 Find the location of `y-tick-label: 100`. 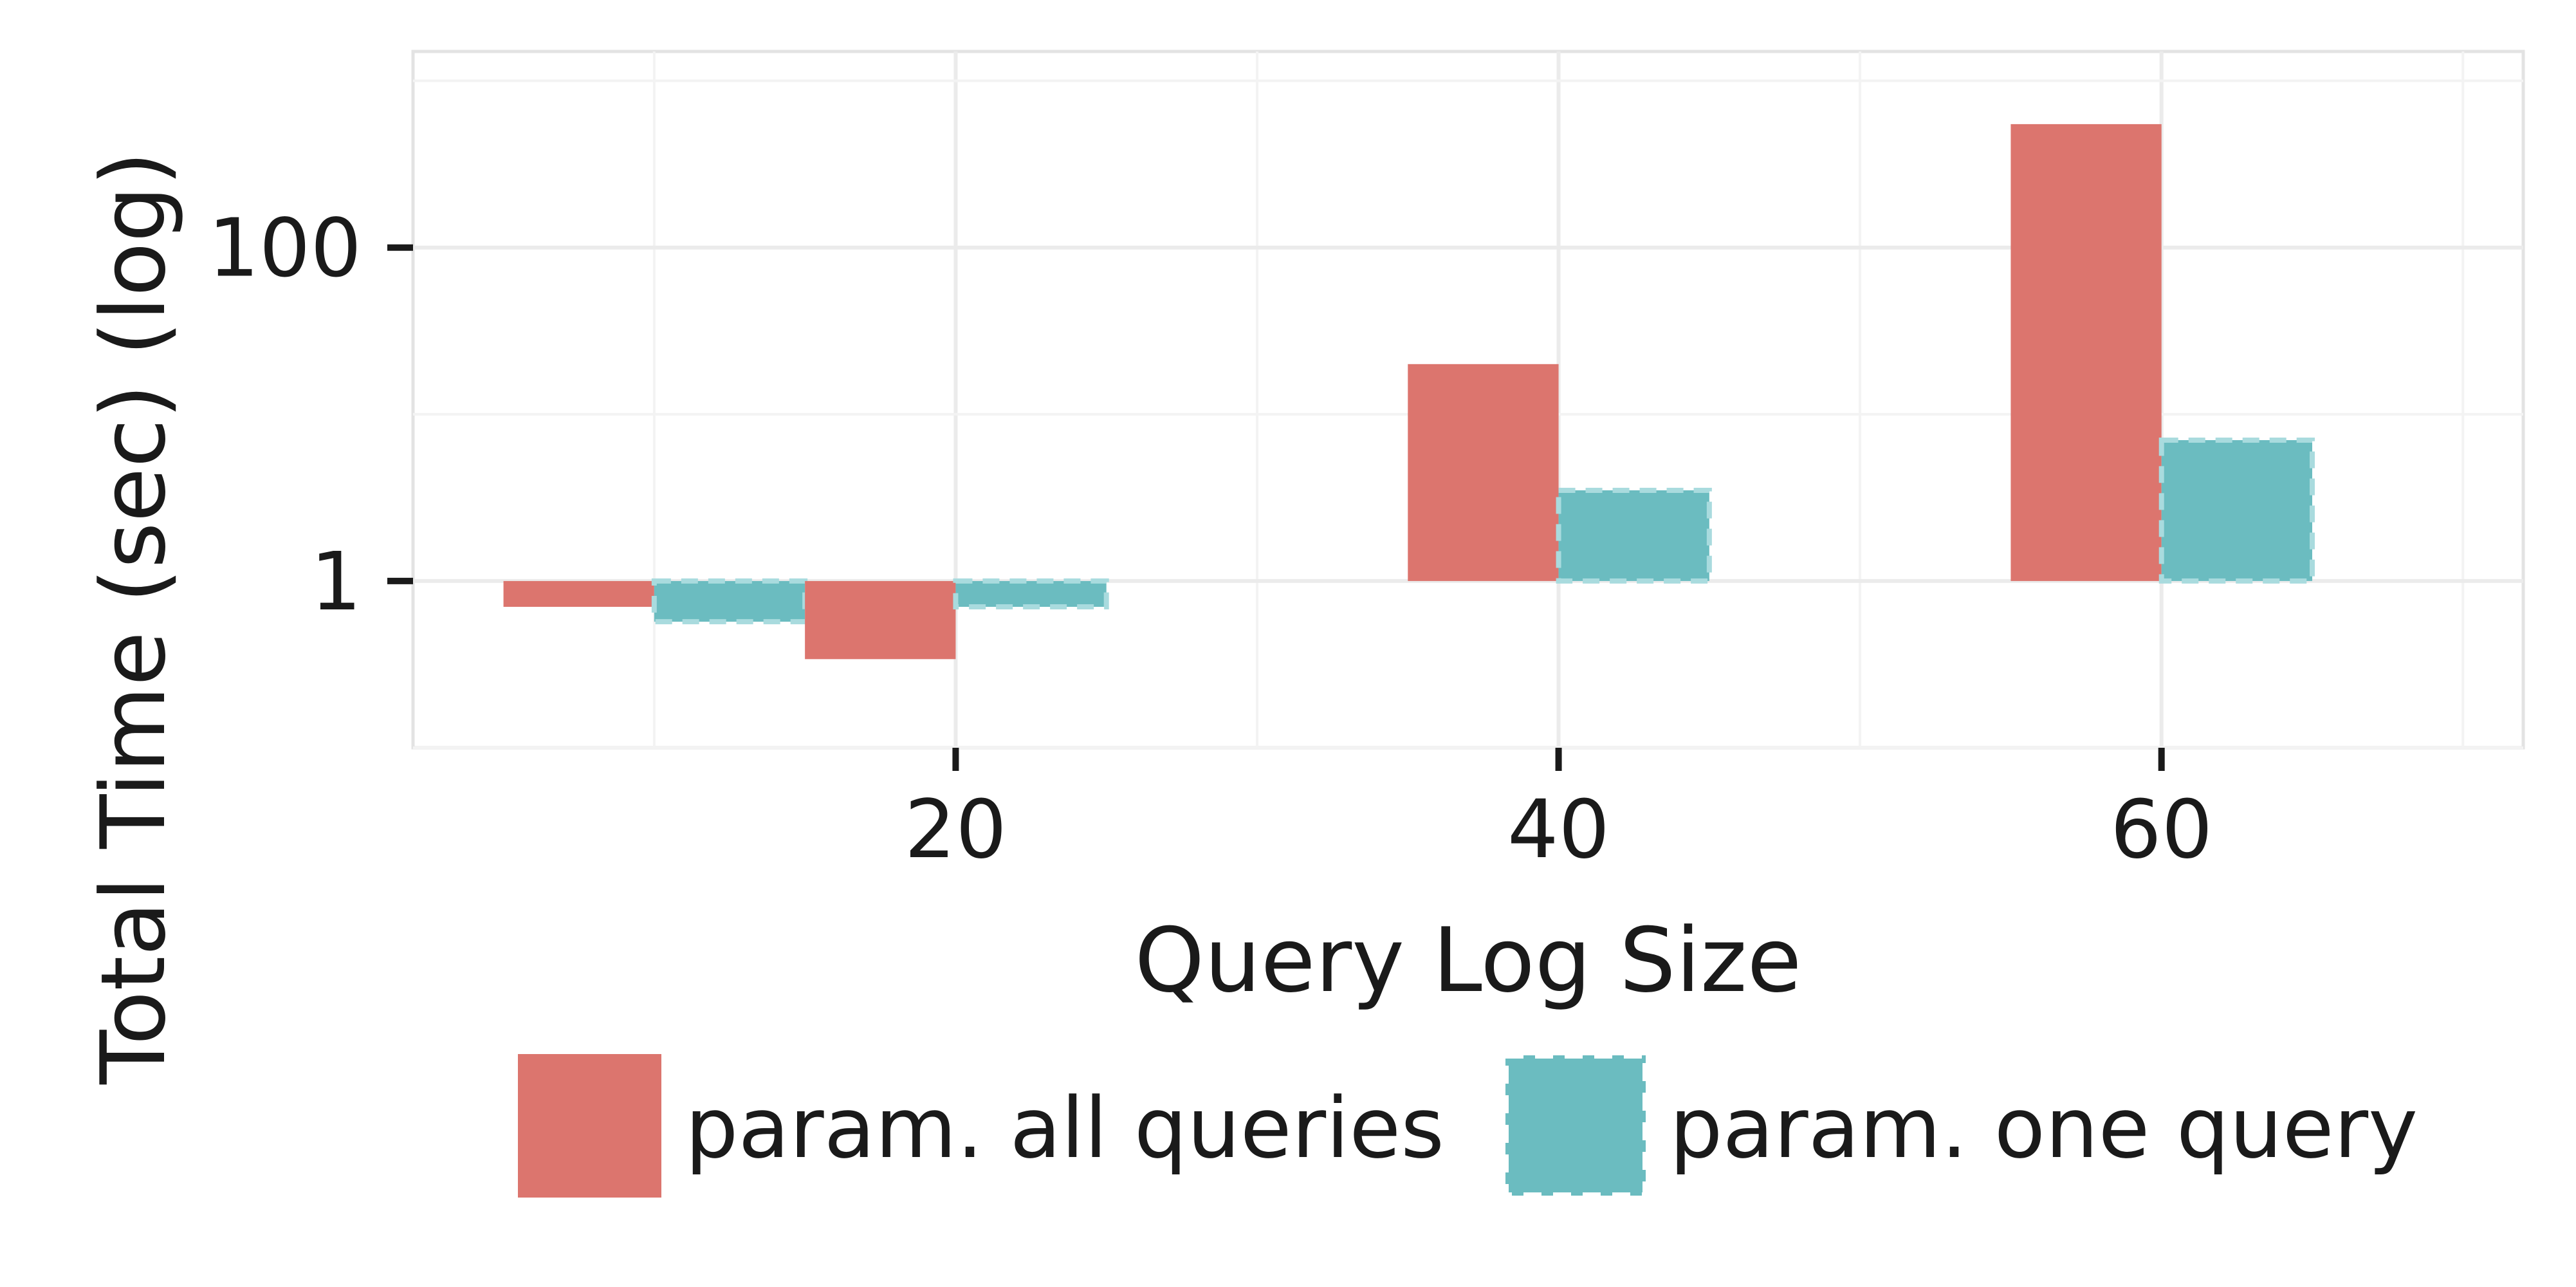

y-tick-label: 100 is located at coordinates (285, 248).